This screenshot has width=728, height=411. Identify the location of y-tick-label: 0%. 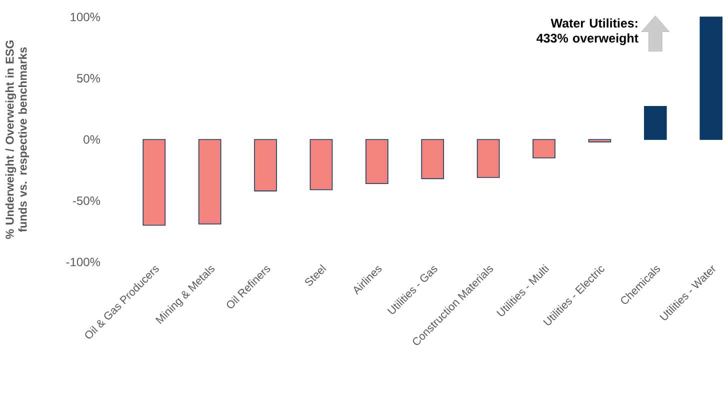
(92, 139).